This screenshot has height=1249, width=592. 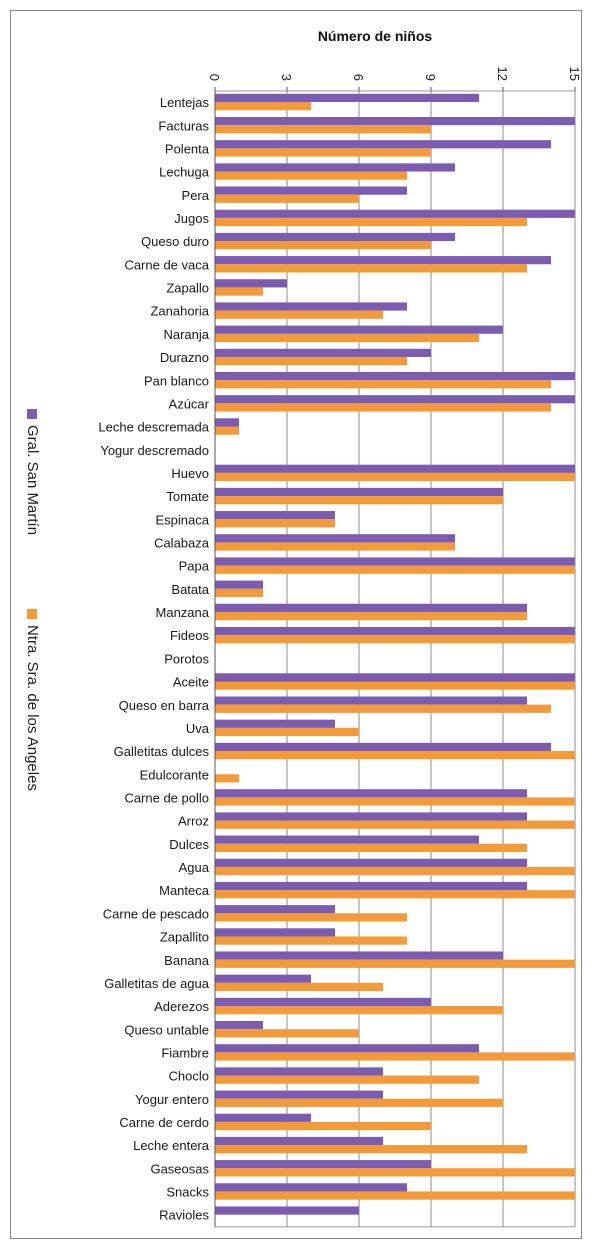 What do you see at coordinates (189, 1076) in the screenshot?
I see `category-label: Choclo` at bounding box center [189, 1076].